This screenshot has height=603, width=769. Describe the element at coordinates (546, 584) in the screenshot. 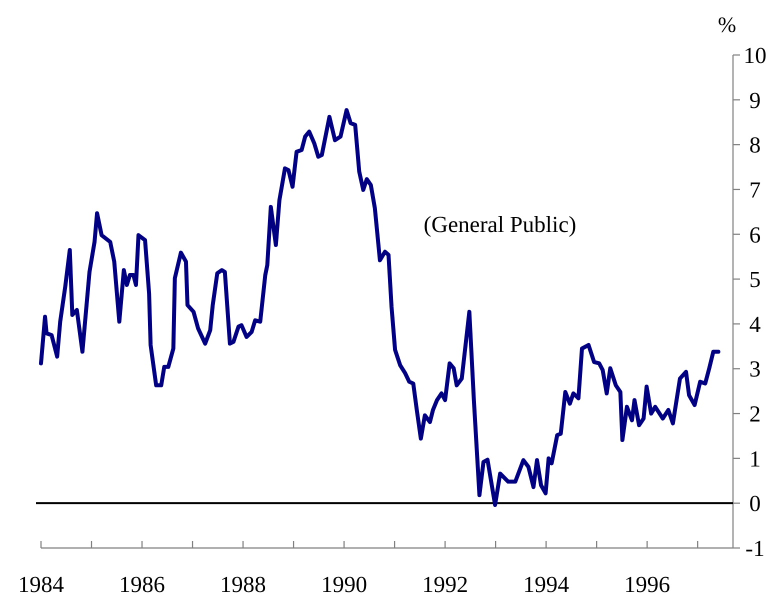

I see `x-tick-label: 1994` at that location.